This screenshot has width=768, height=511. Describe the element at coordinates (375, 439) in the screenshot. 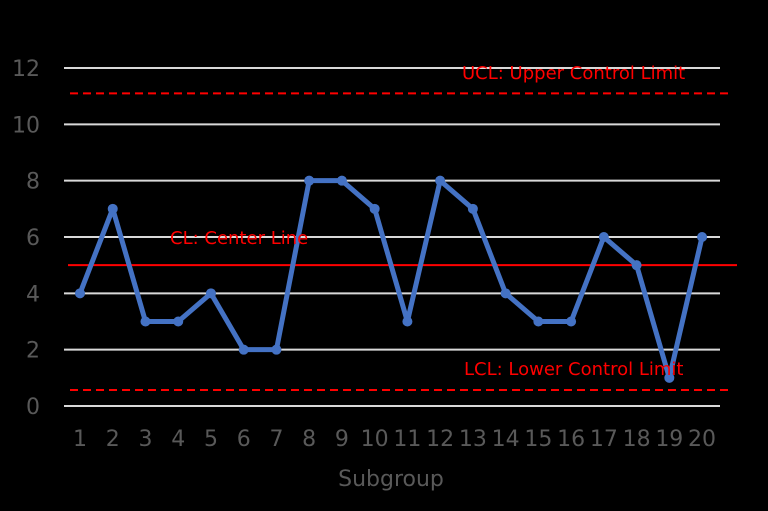

I see `x-tick-label: 10` at that location.